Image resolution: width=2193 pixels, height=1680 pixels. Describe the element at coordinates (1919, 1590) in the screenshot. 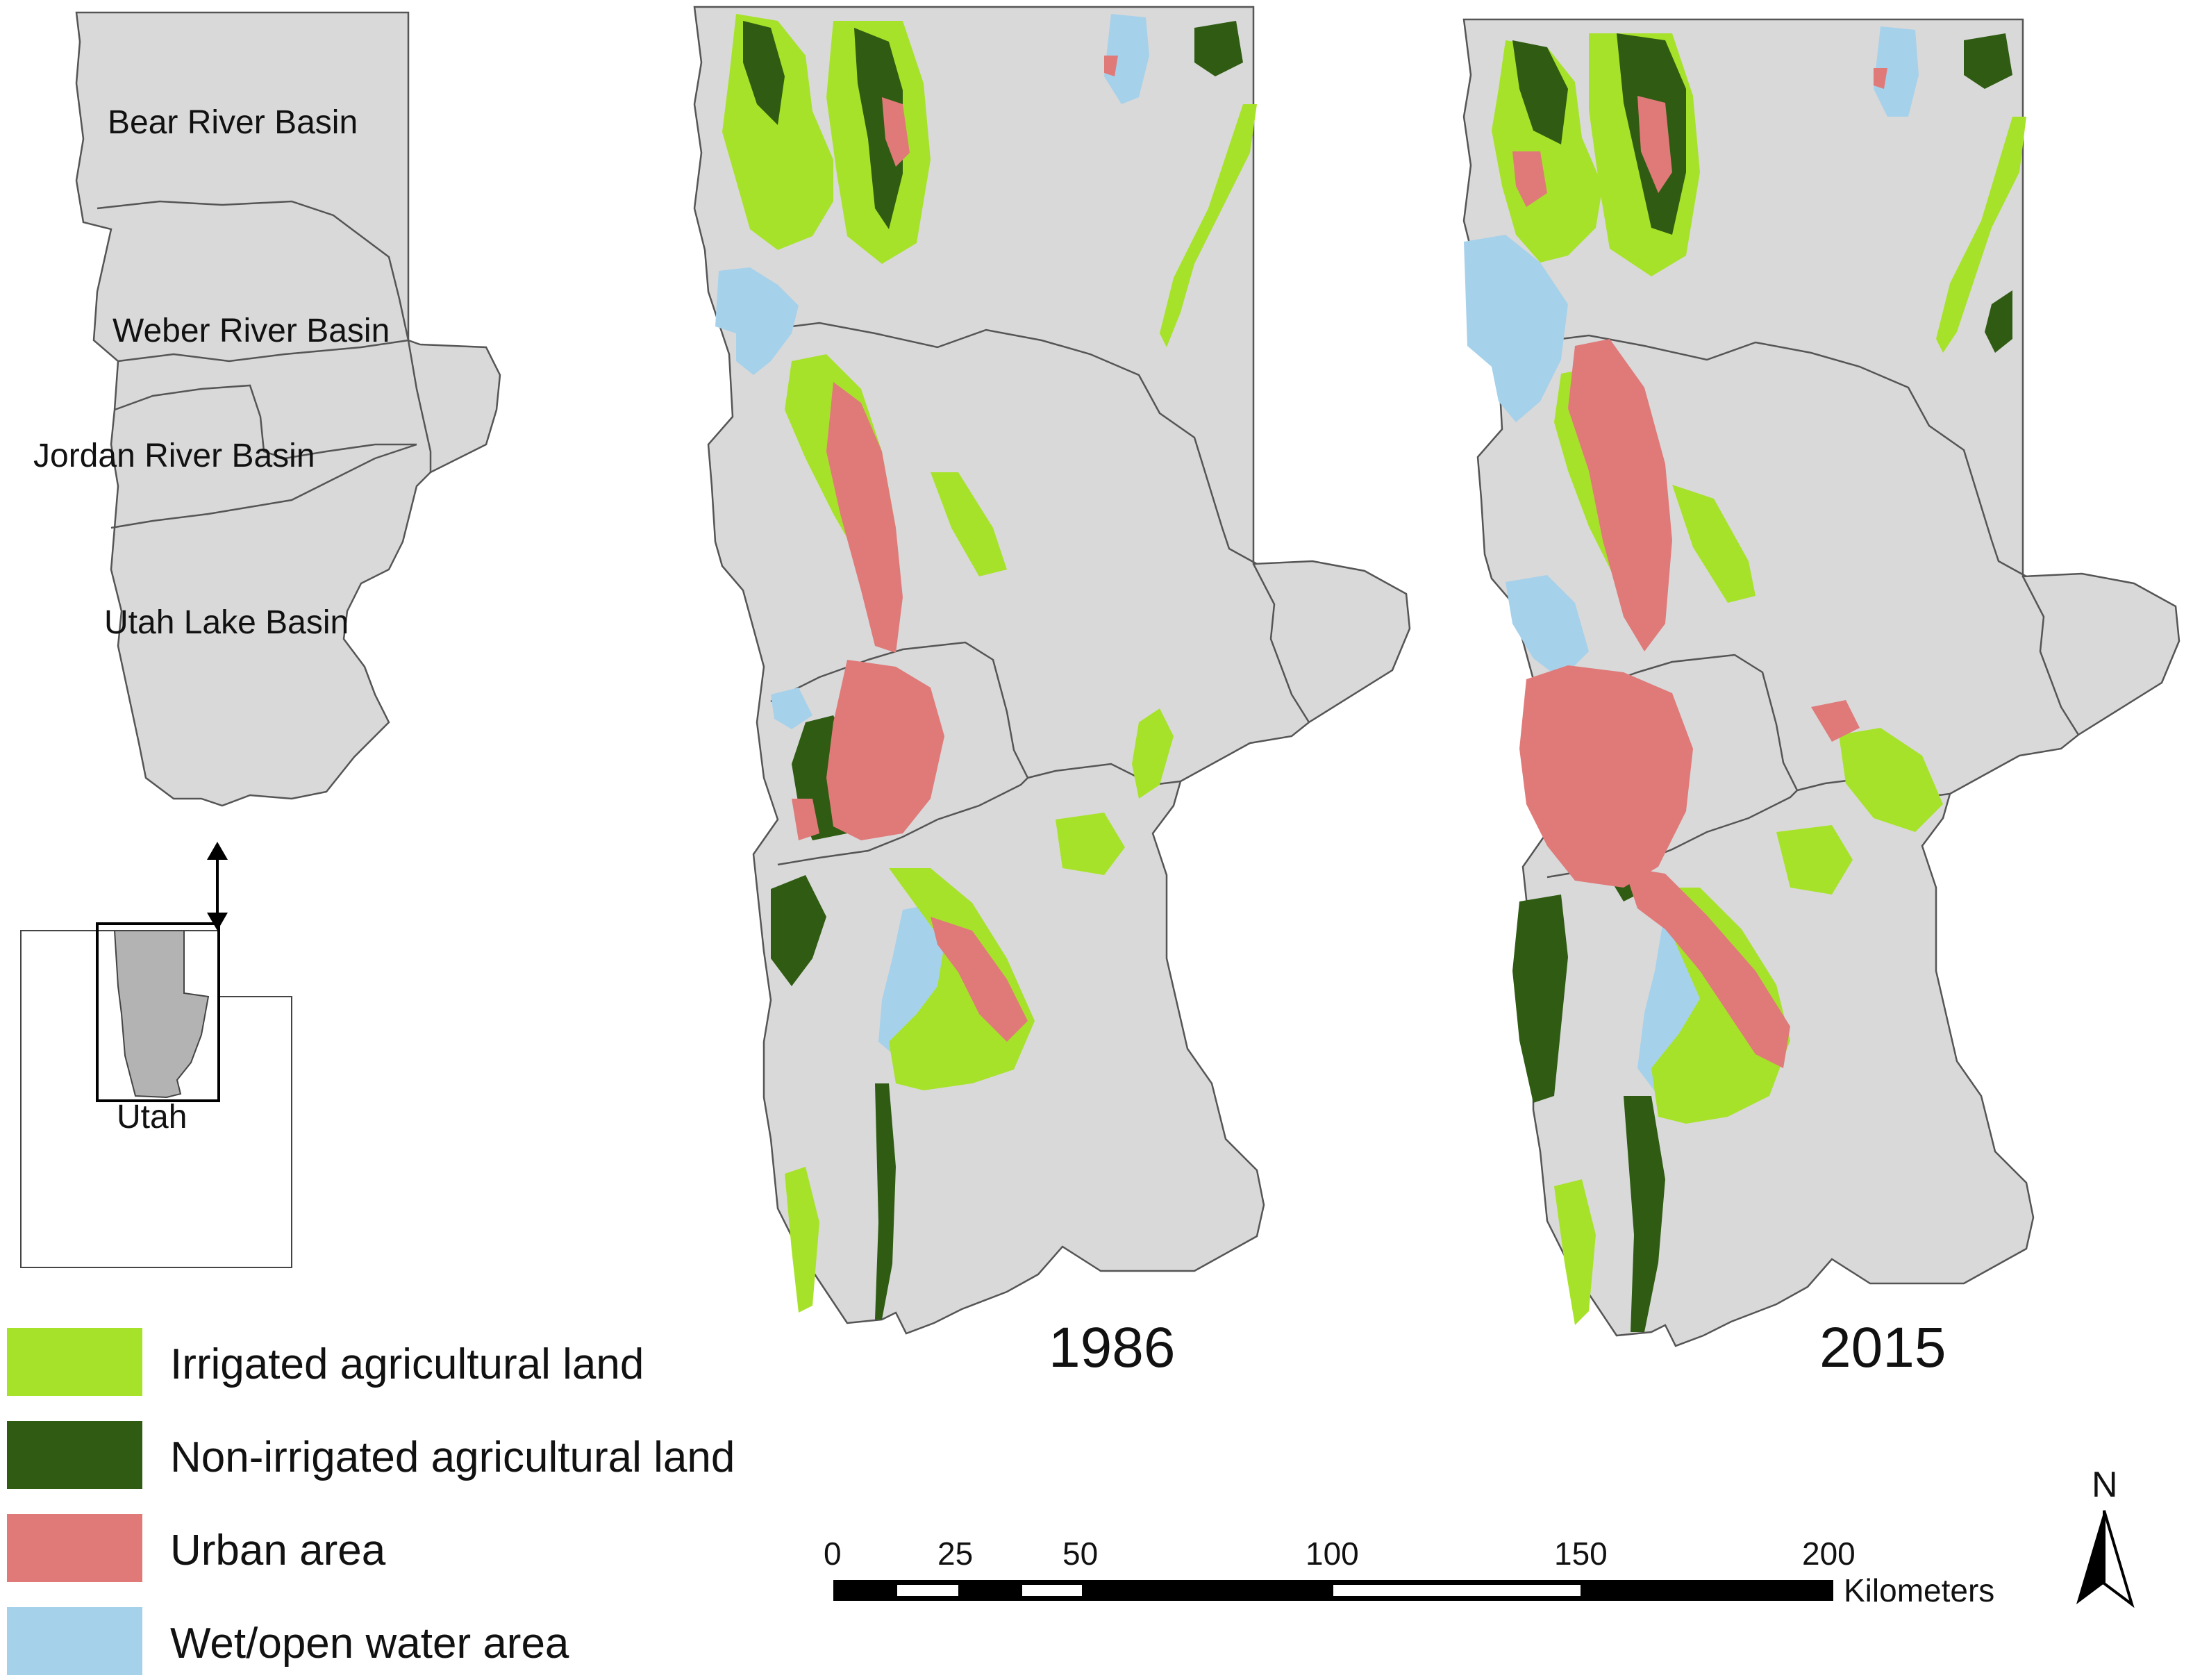

I see `scale-unit: Kilometers` at that location.